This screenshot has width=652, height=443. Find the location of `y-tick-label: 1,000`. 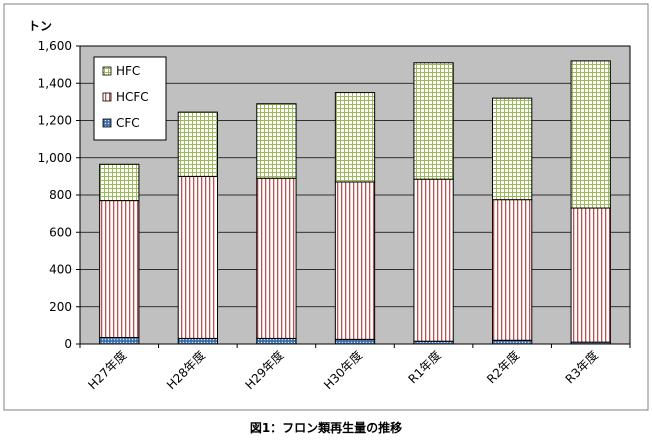

y-tick-label: 1,000 is located at coordinates (55, 158).